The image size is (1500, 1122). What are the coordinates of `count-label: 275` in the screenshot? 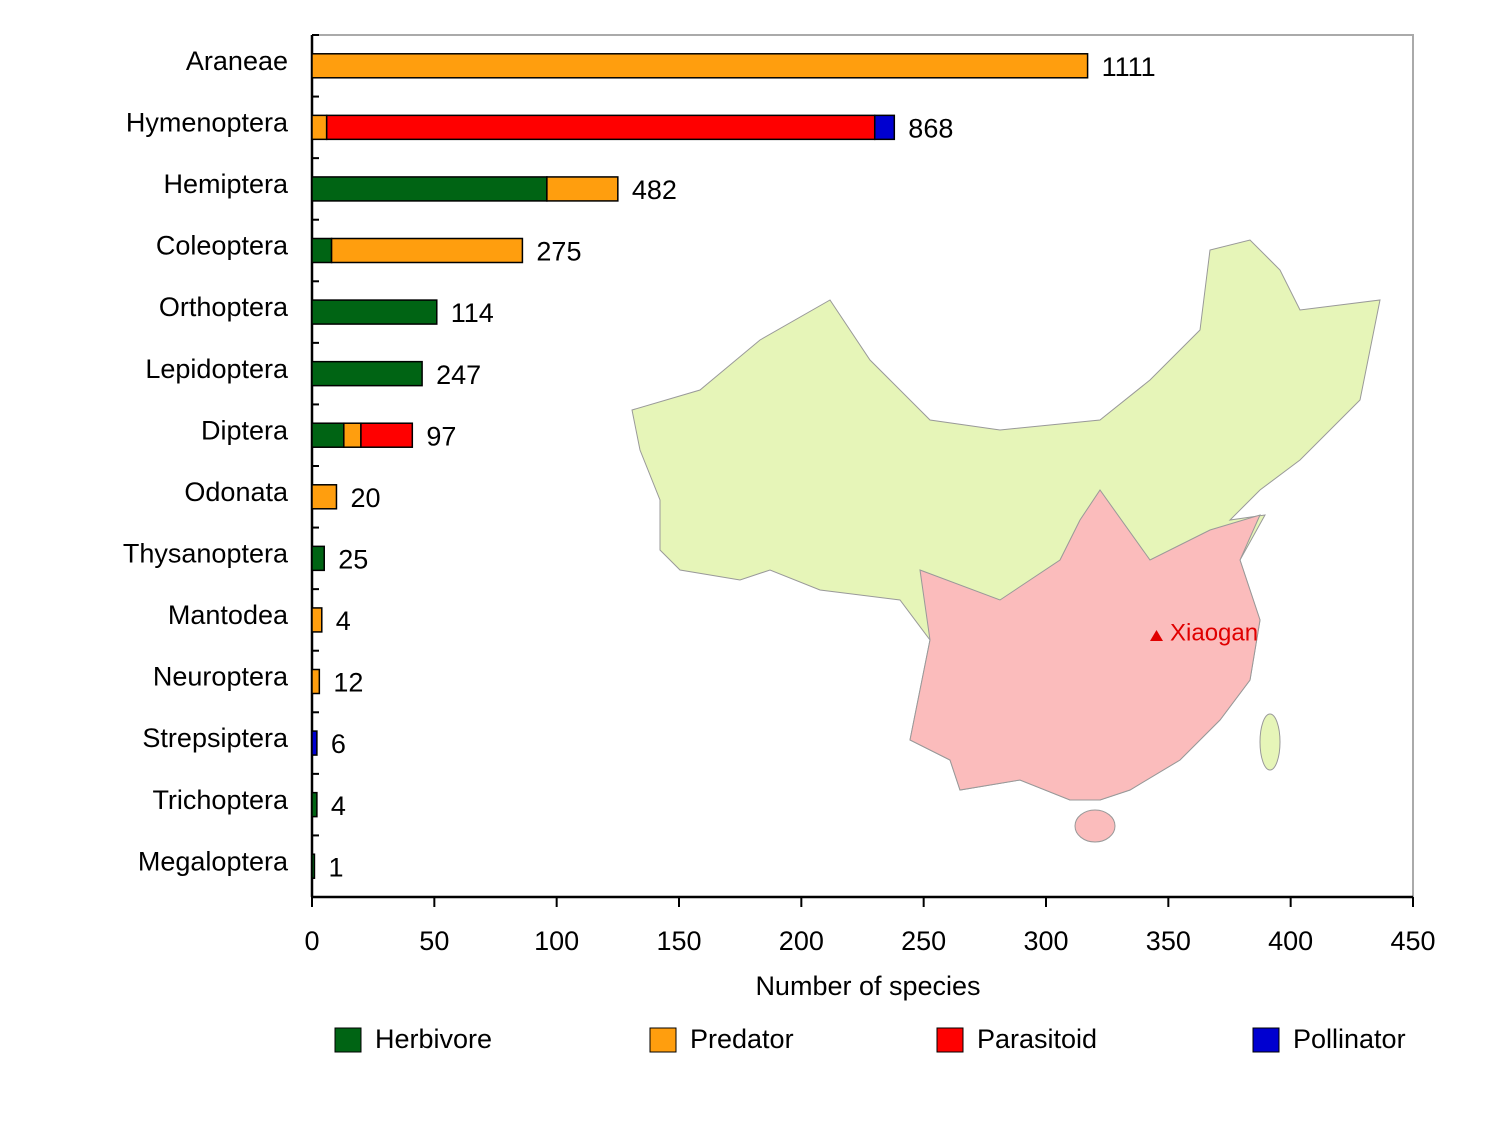 It's located at (558, 252).